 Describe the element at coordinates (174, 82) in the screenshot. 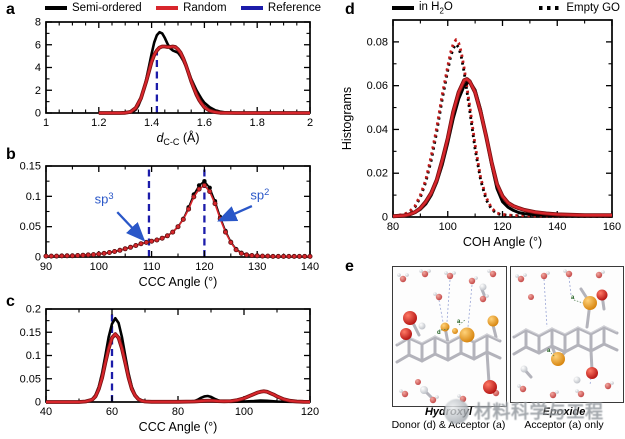

I see `panel-a-chart: 1 1.2 1.4 1.6 1.8 2 0 2 4 6 8 dC-C (Å)` at that location.